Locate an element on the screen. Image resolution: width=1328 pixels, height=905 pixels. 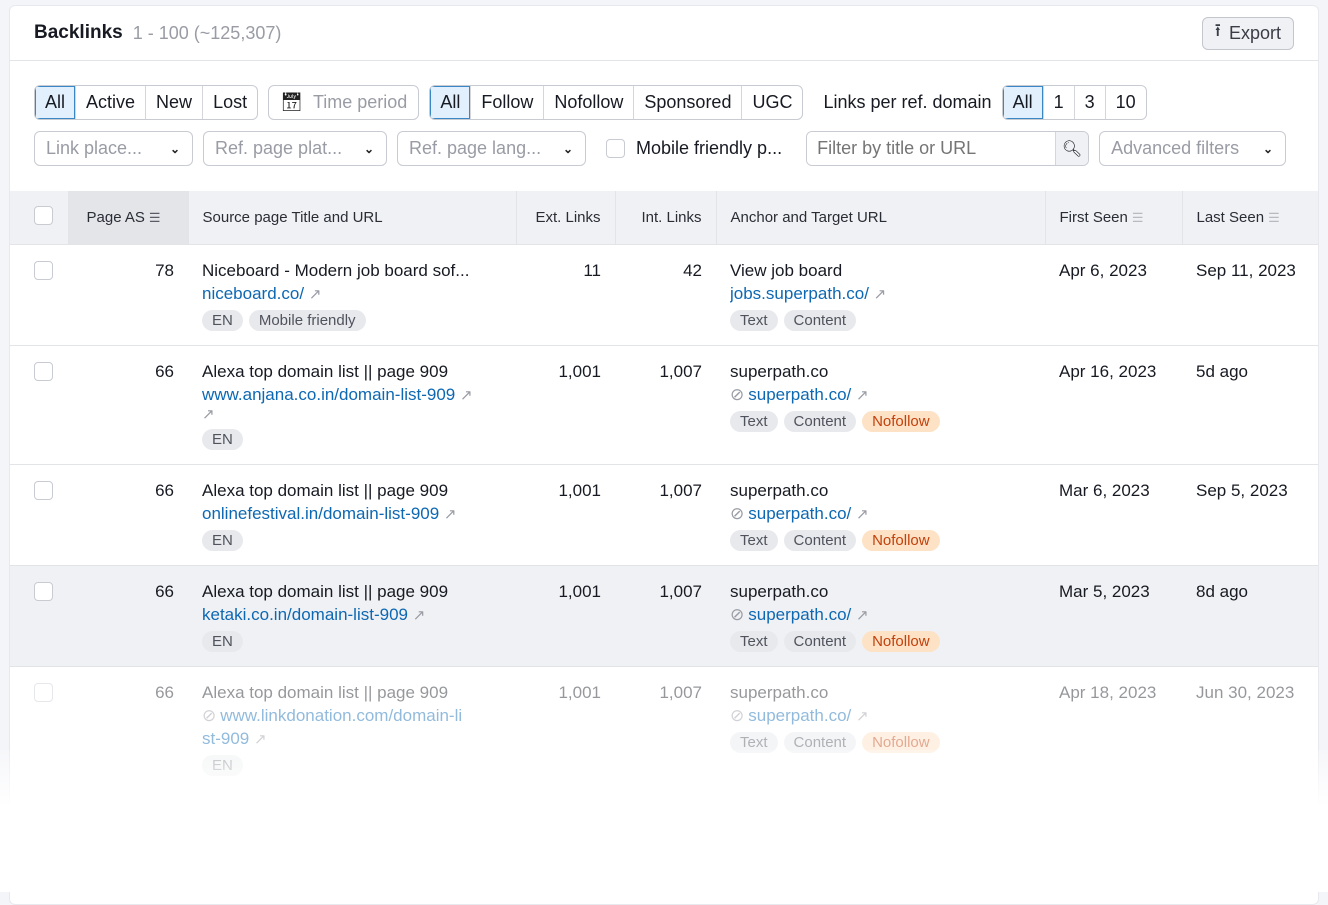
int-links: 1,007 is located at coordinates (665, 404).